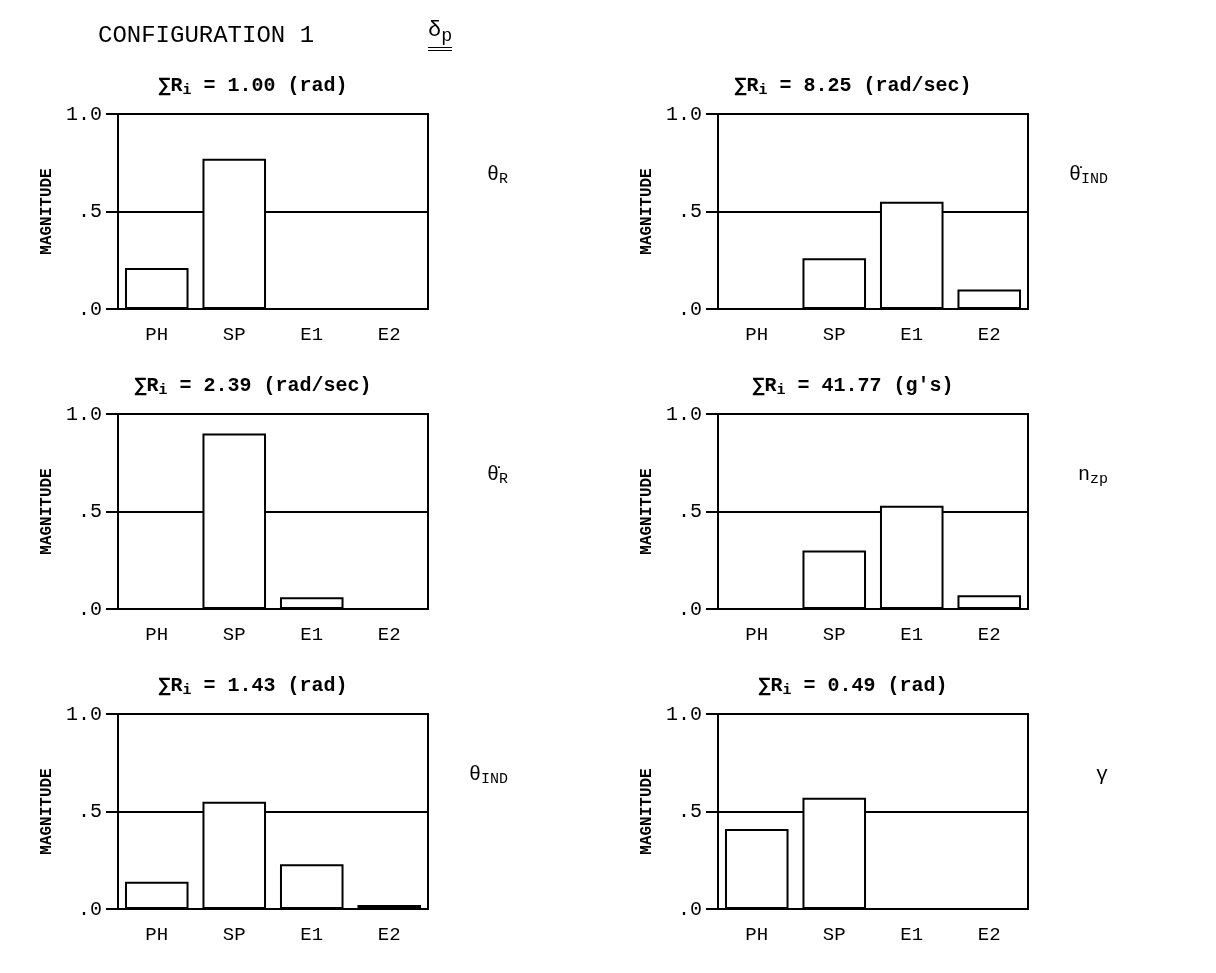 Image resolution: width=1216 pixels, height=973 pixels. Describe the element at coordinates (1102, 774) in the screenshot. I see `text: γ` at that location.